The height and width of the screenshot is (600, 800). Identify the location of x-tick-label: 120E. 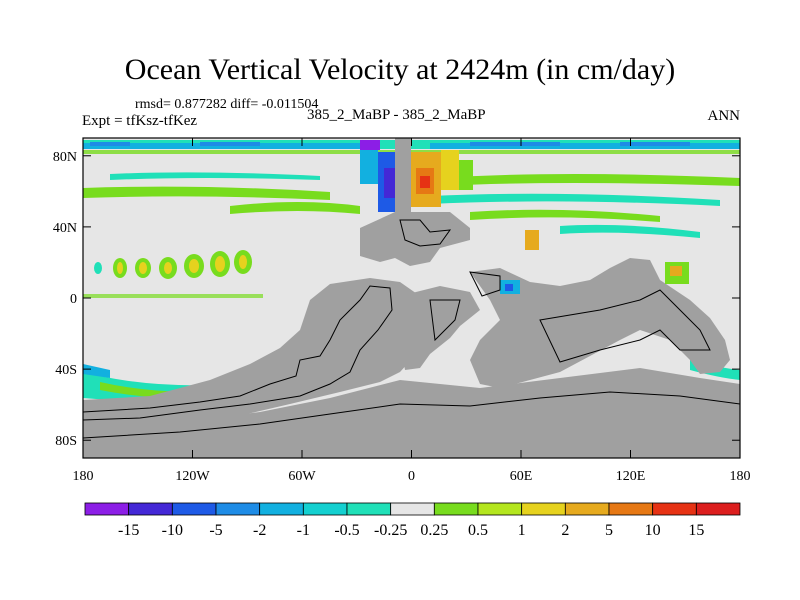
(631, 476).